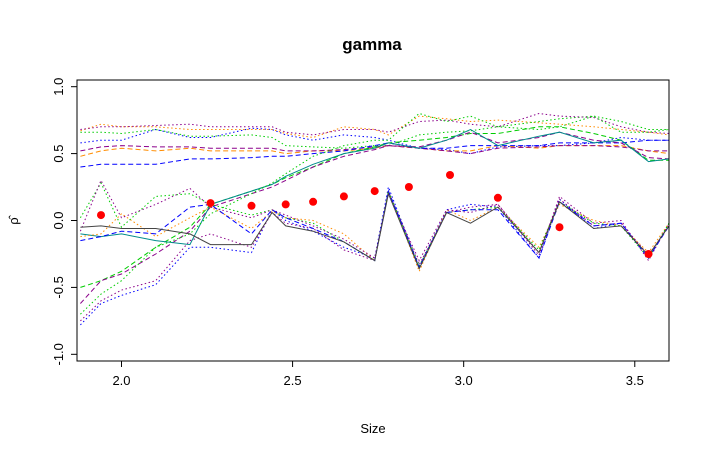 This screenshot has height=459, width=710. What do you see at coordinates (378, 374) in the screenshot?
I see `x-axis: 2.0 2.5 3.0 3.5` at bounding box center [378, 374].